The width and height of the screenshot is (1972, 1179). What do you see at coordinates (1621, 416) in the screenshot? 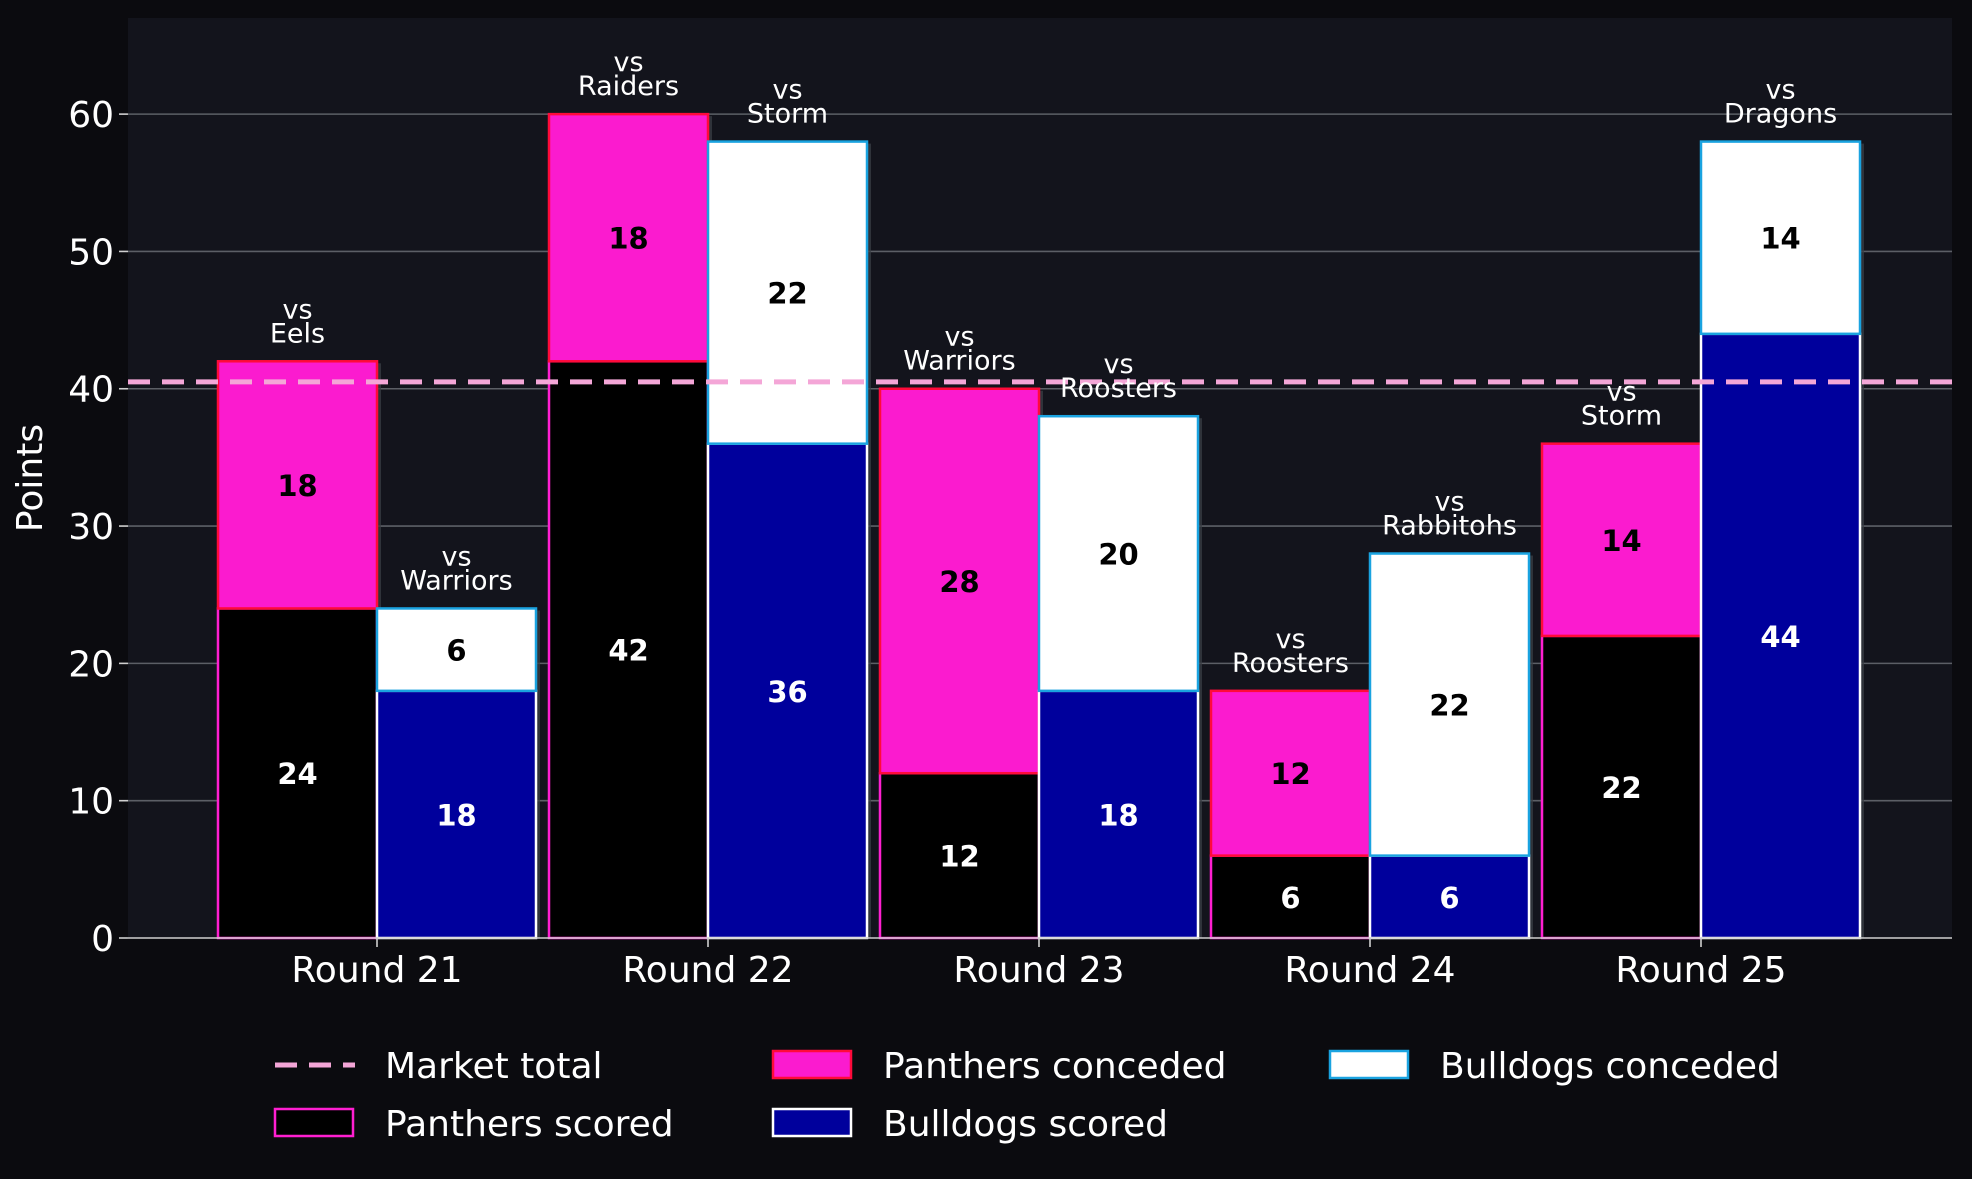
I see `opponent-label-panthers-25: Storm` at bounding box center [1621, 416].